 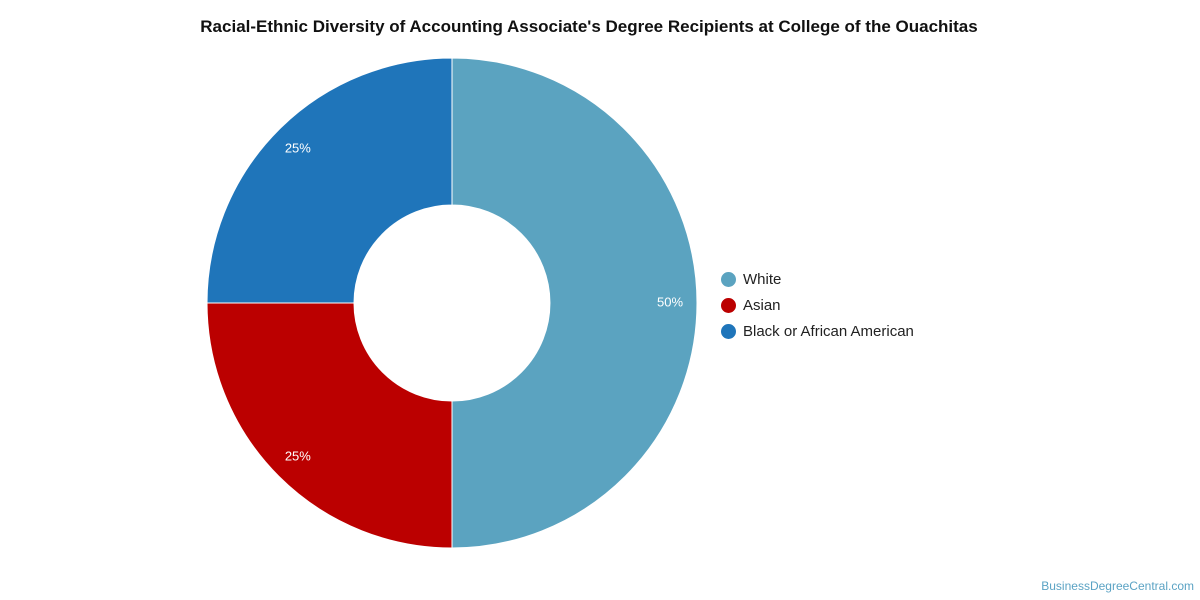 I want to click on legend-swatch-white, so click(x=728, y=279).